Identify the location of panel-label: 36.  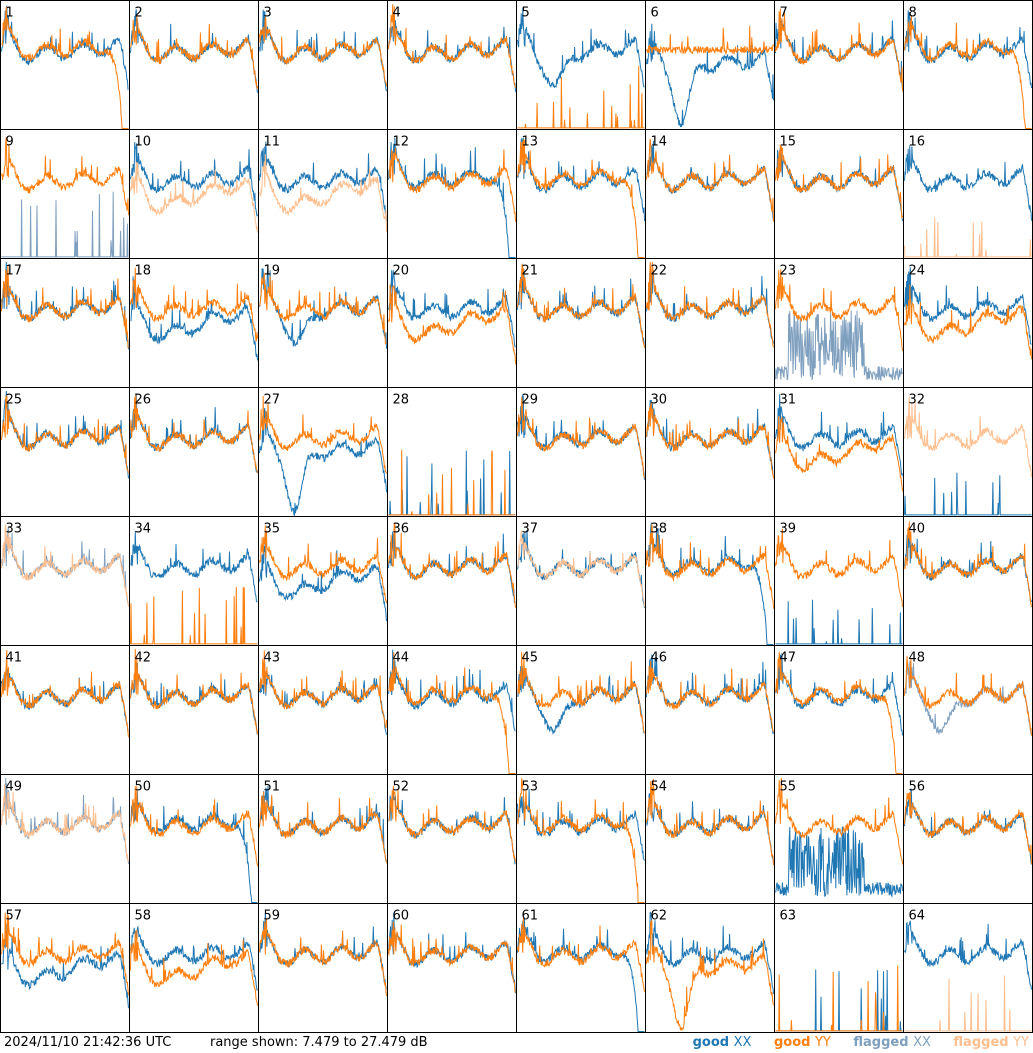
(401, 529).